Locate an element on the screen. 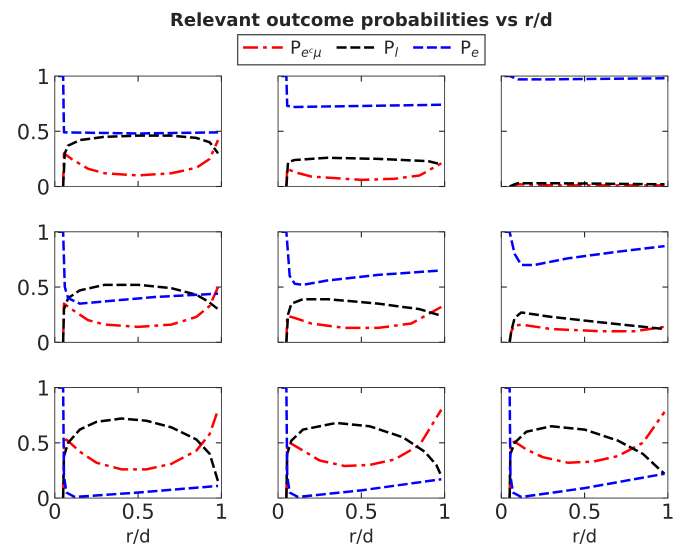 The image size is (685, 559). legend-label: P$_{eᶜμ}$ is located at coordinates (307, 50).